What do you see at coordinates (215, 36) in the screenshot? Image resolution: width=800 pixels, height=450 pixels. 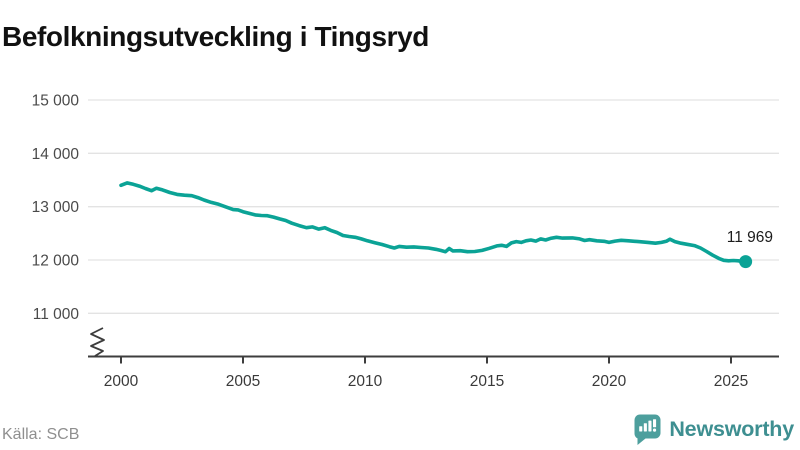 I see `page-title: Befolkningsutveckling i Tingsryd` at bounding box center [215, 36].